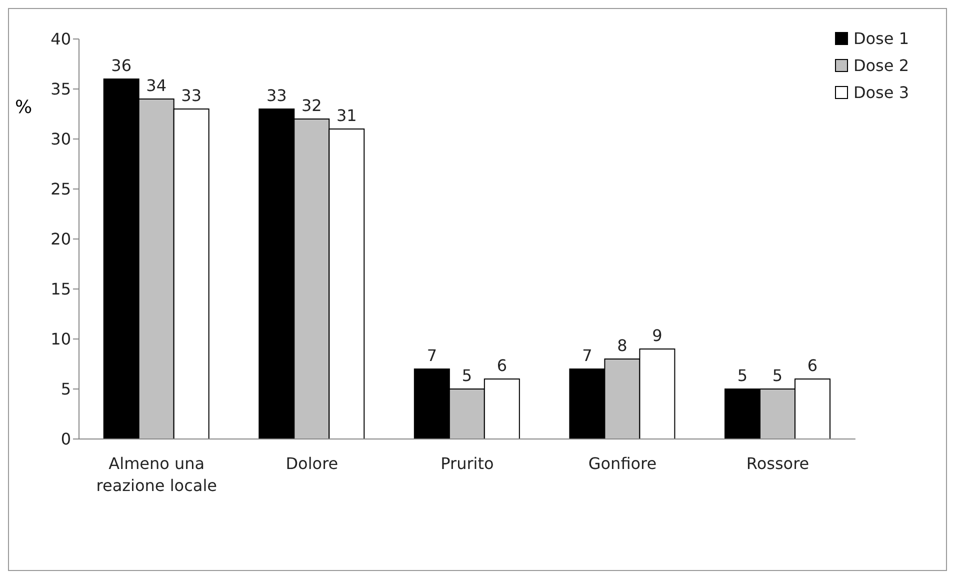 This screenshot has width=955, height=579. Describe the element at coordinates (467, 463) in the screenshot. I see `x-tick-label: Prurito` at that location.